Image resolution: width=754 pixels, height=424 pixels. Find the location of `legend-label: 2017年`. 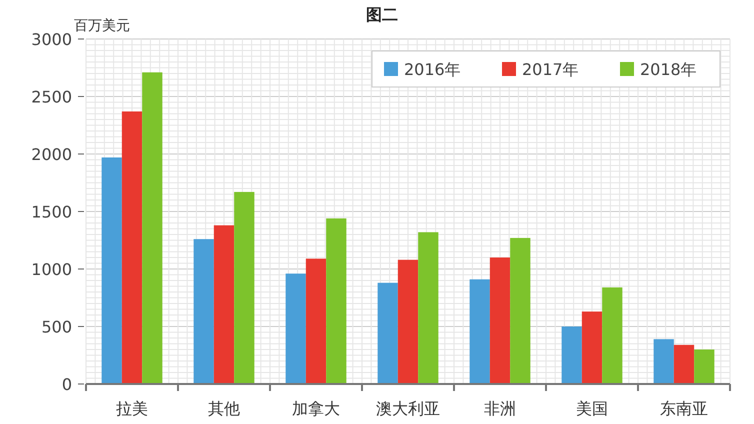

legend-label: 2017年 is located at coordinates (550, 69).